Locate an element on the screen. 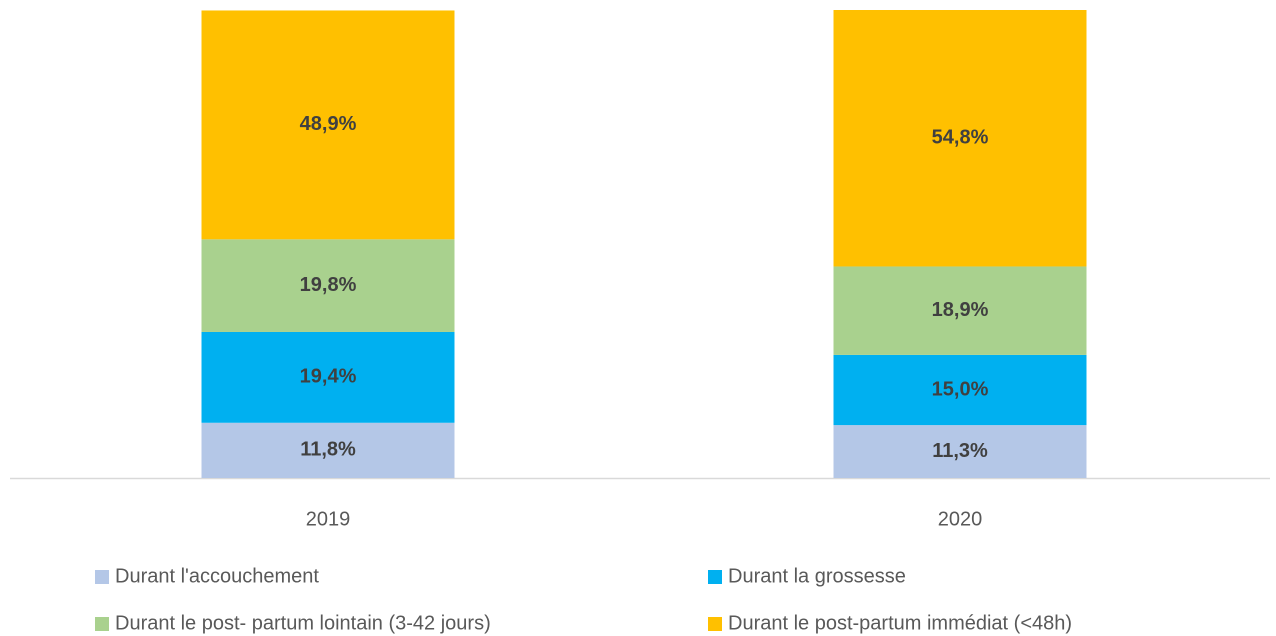 Image resolution: width=1276 pixels, height=636 pixels. data-label: 15,0% is located at coordinates (960, 389).